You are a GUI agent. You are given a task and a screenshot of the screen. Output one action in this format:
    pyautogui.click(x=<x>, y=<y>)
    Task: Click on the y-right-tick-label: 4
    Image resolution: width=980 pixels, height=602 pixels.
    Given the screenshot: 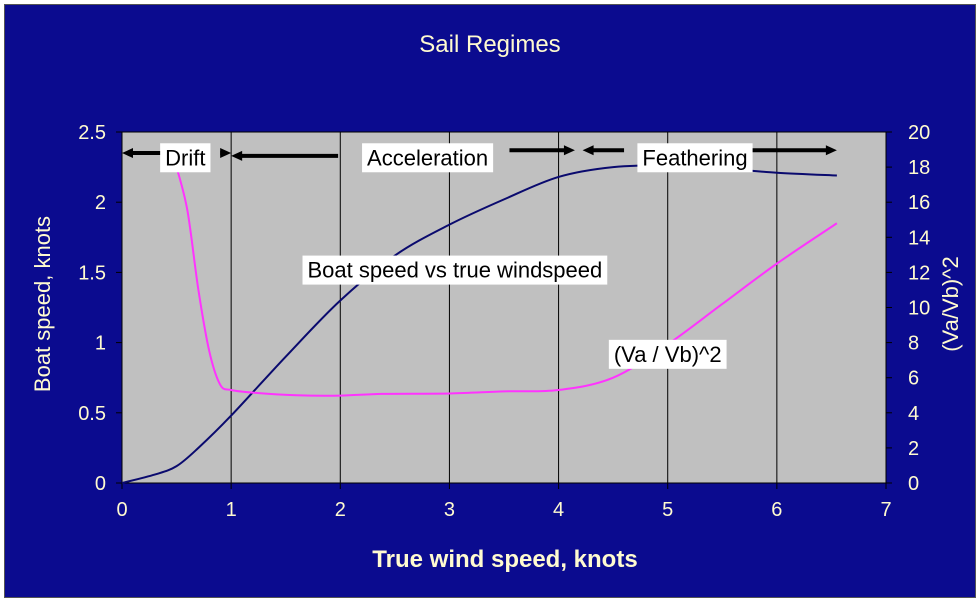 What is the action you would take?
    pyautogui.click(x=913, y=414)
    